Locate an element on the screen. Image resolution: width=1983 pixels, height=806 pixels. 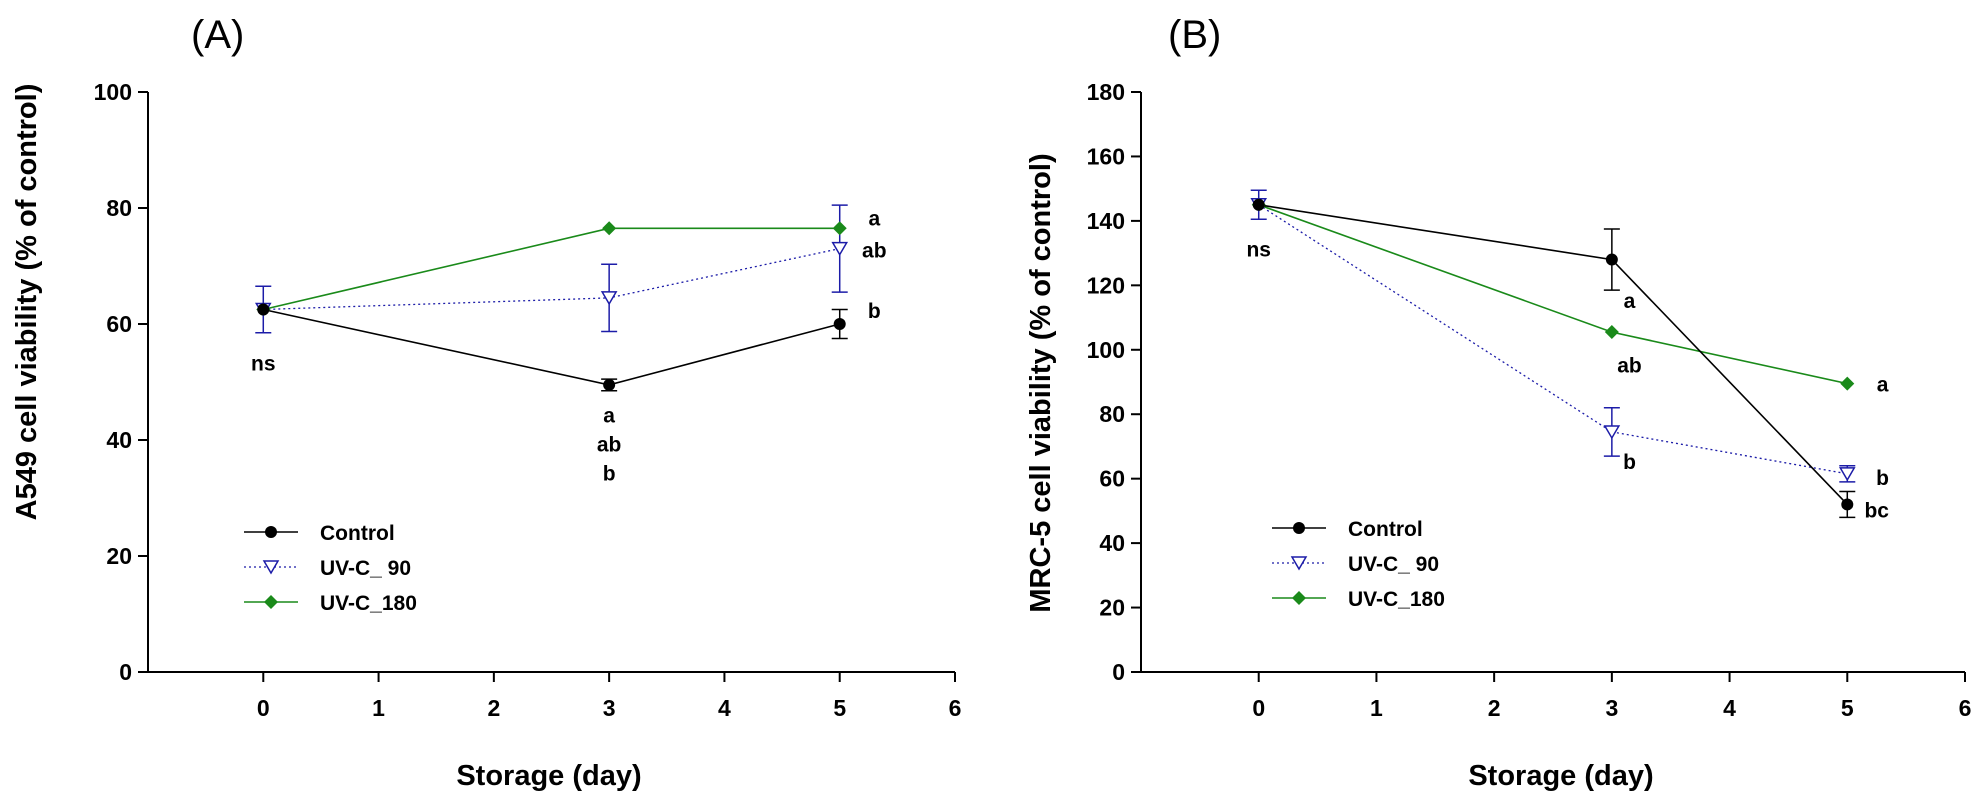
x-tick-label-b-3: 3 is located at coordinates (1611, 708).